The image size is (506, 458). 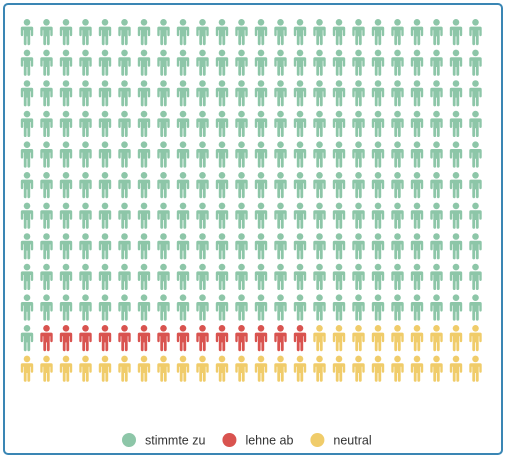 I want to click on legend-marker, so click(x=317, y=440).